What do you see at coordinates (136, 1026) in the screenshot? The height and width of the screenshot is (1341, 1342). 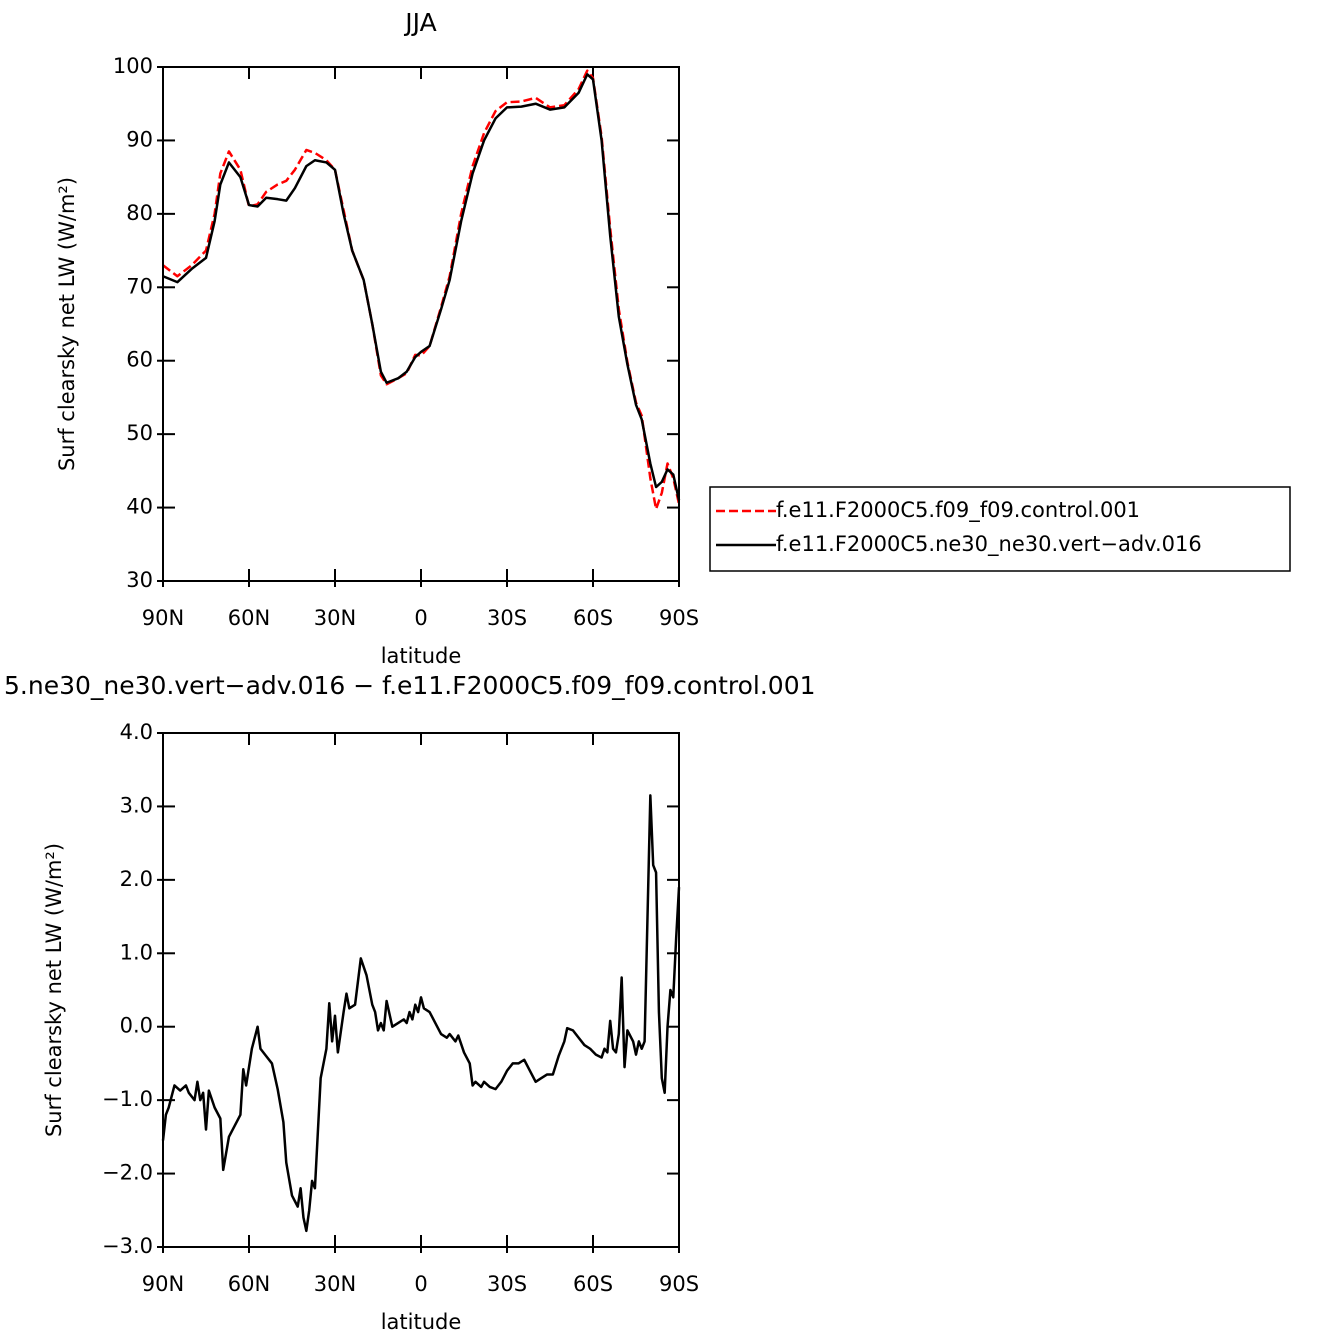 I see `y-tick-label: 0.0` at bounding box center [136, 1026].